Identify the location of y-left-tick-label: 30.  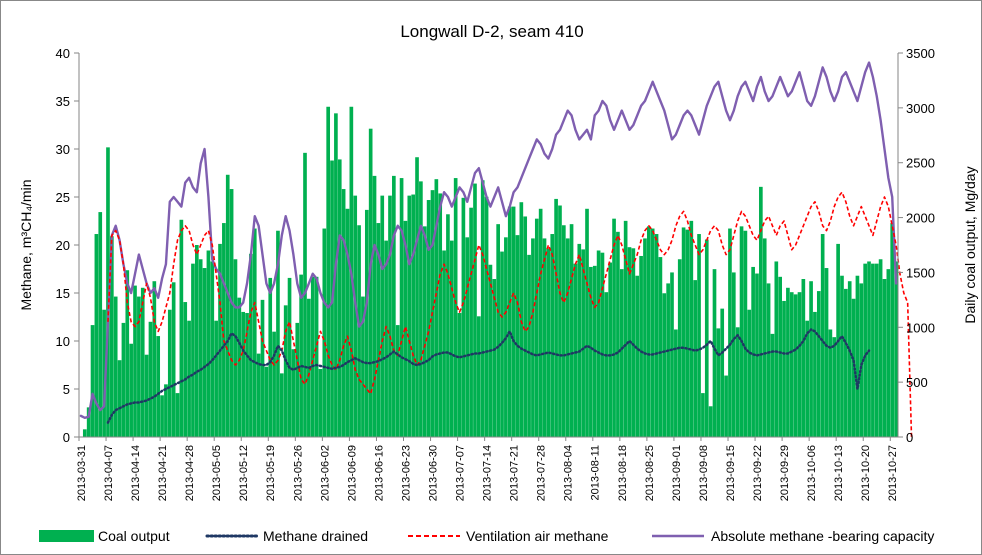
(63, 149).